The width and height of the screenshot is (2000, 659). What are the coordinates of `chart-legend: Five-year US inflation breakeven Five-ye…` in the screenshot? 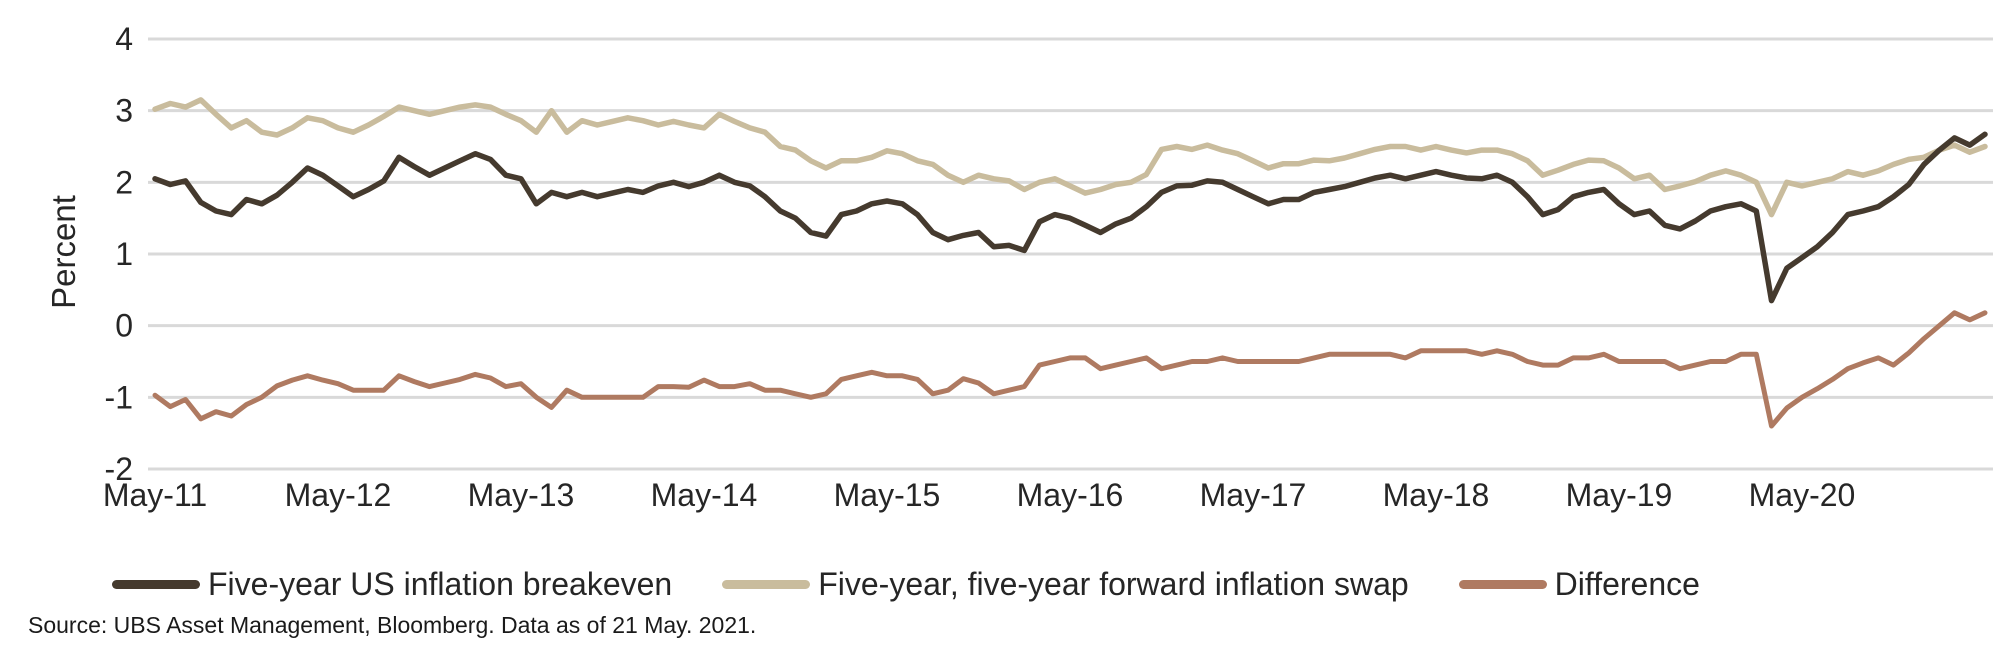 It's located at (906, 584).